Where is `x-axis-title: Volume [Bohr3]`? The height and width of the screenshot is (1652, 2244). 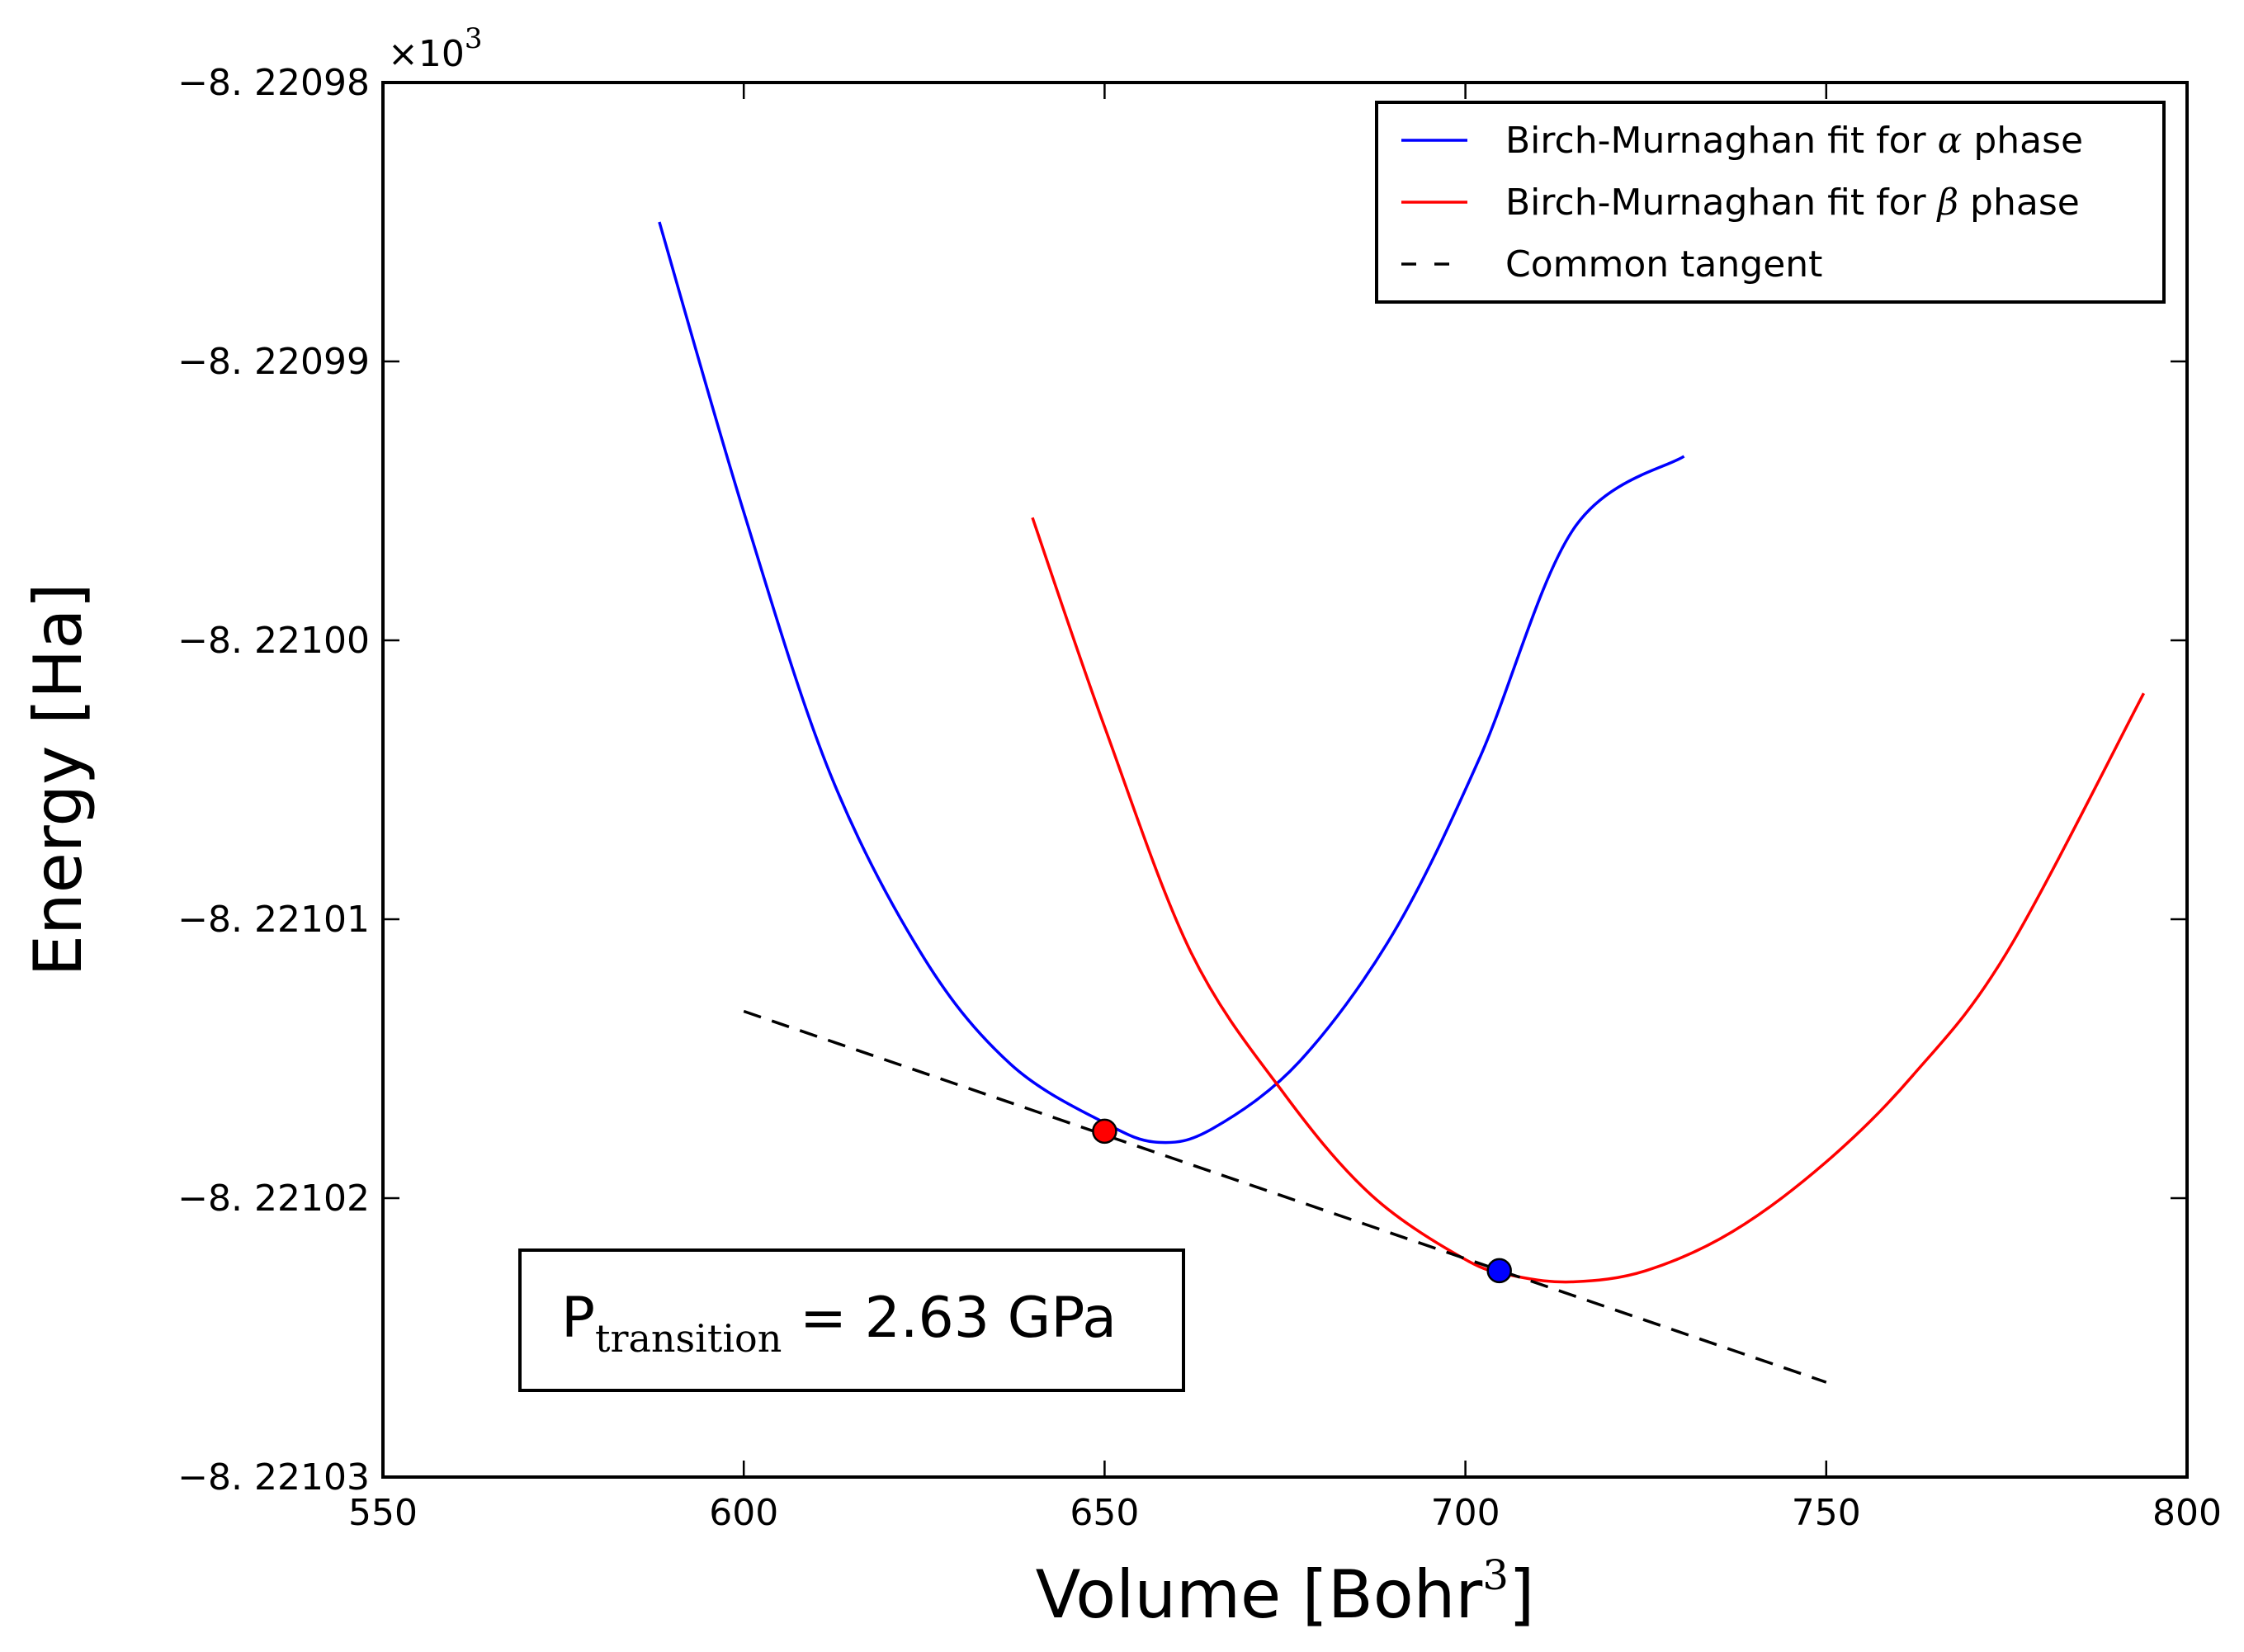 x-axis-title: Volume [Bohr3] is located at coordinates (1285, 1592).